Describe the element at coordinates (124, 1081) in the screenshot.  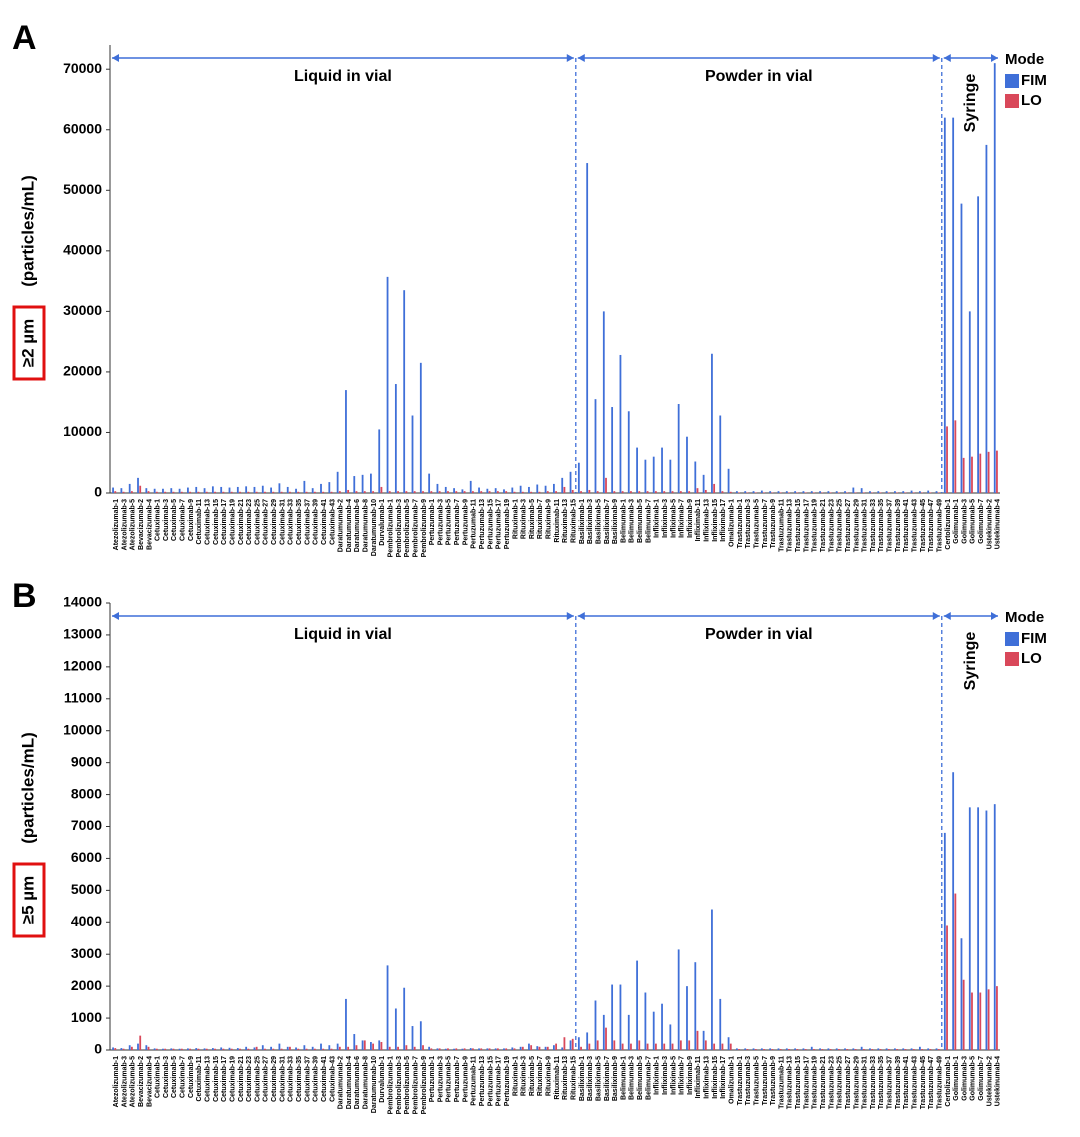
I see `x-tick-label: Atezolizumab-3` at that location.